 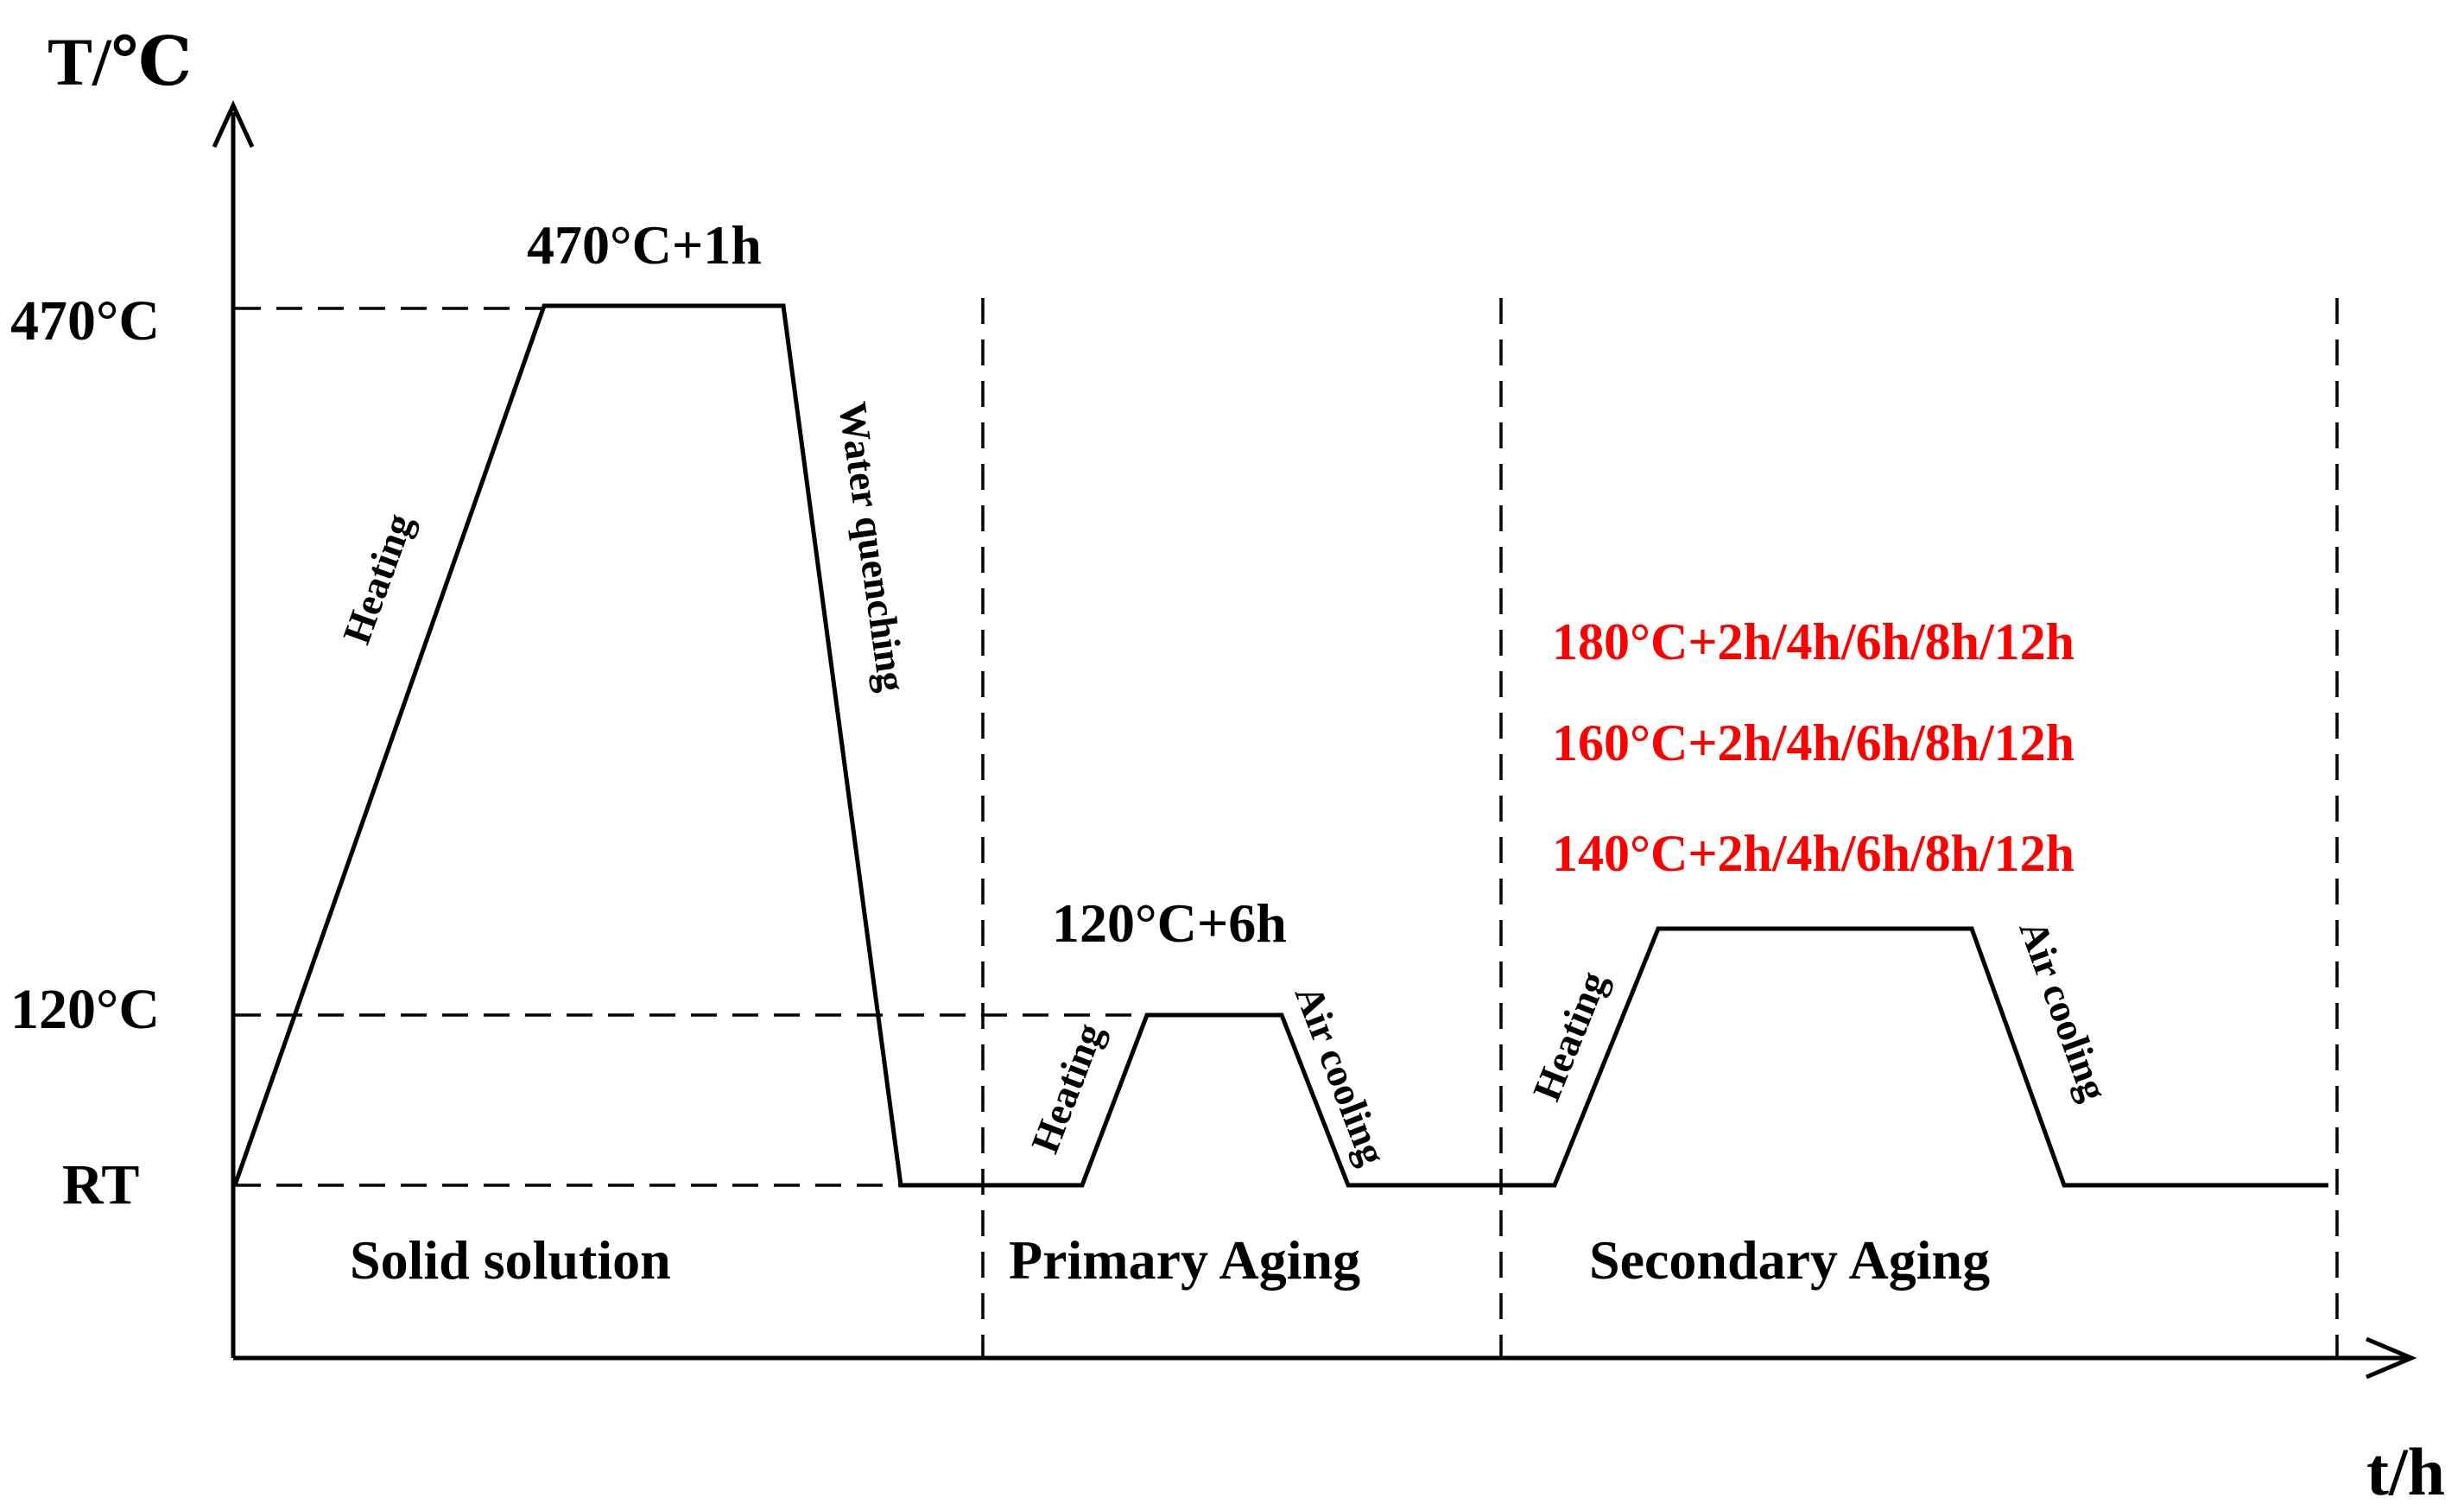 I want to click on secondary-condition-180: 180°C+2h/4h/6h/8h/12h, so click(x=1813, y=641).